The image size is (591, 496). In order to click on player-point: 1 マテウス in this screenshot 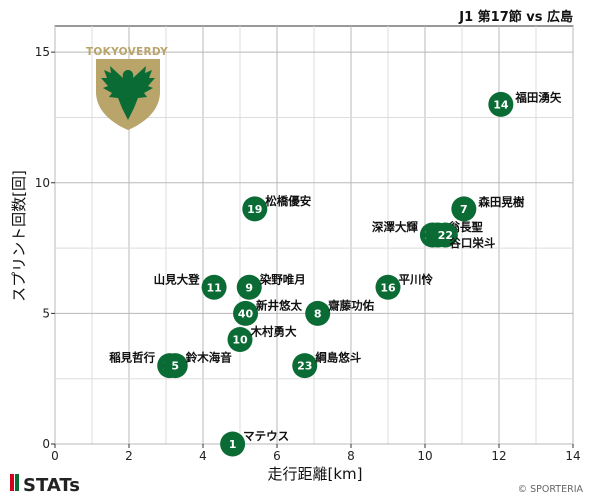, I will do `click(254, 443)`.